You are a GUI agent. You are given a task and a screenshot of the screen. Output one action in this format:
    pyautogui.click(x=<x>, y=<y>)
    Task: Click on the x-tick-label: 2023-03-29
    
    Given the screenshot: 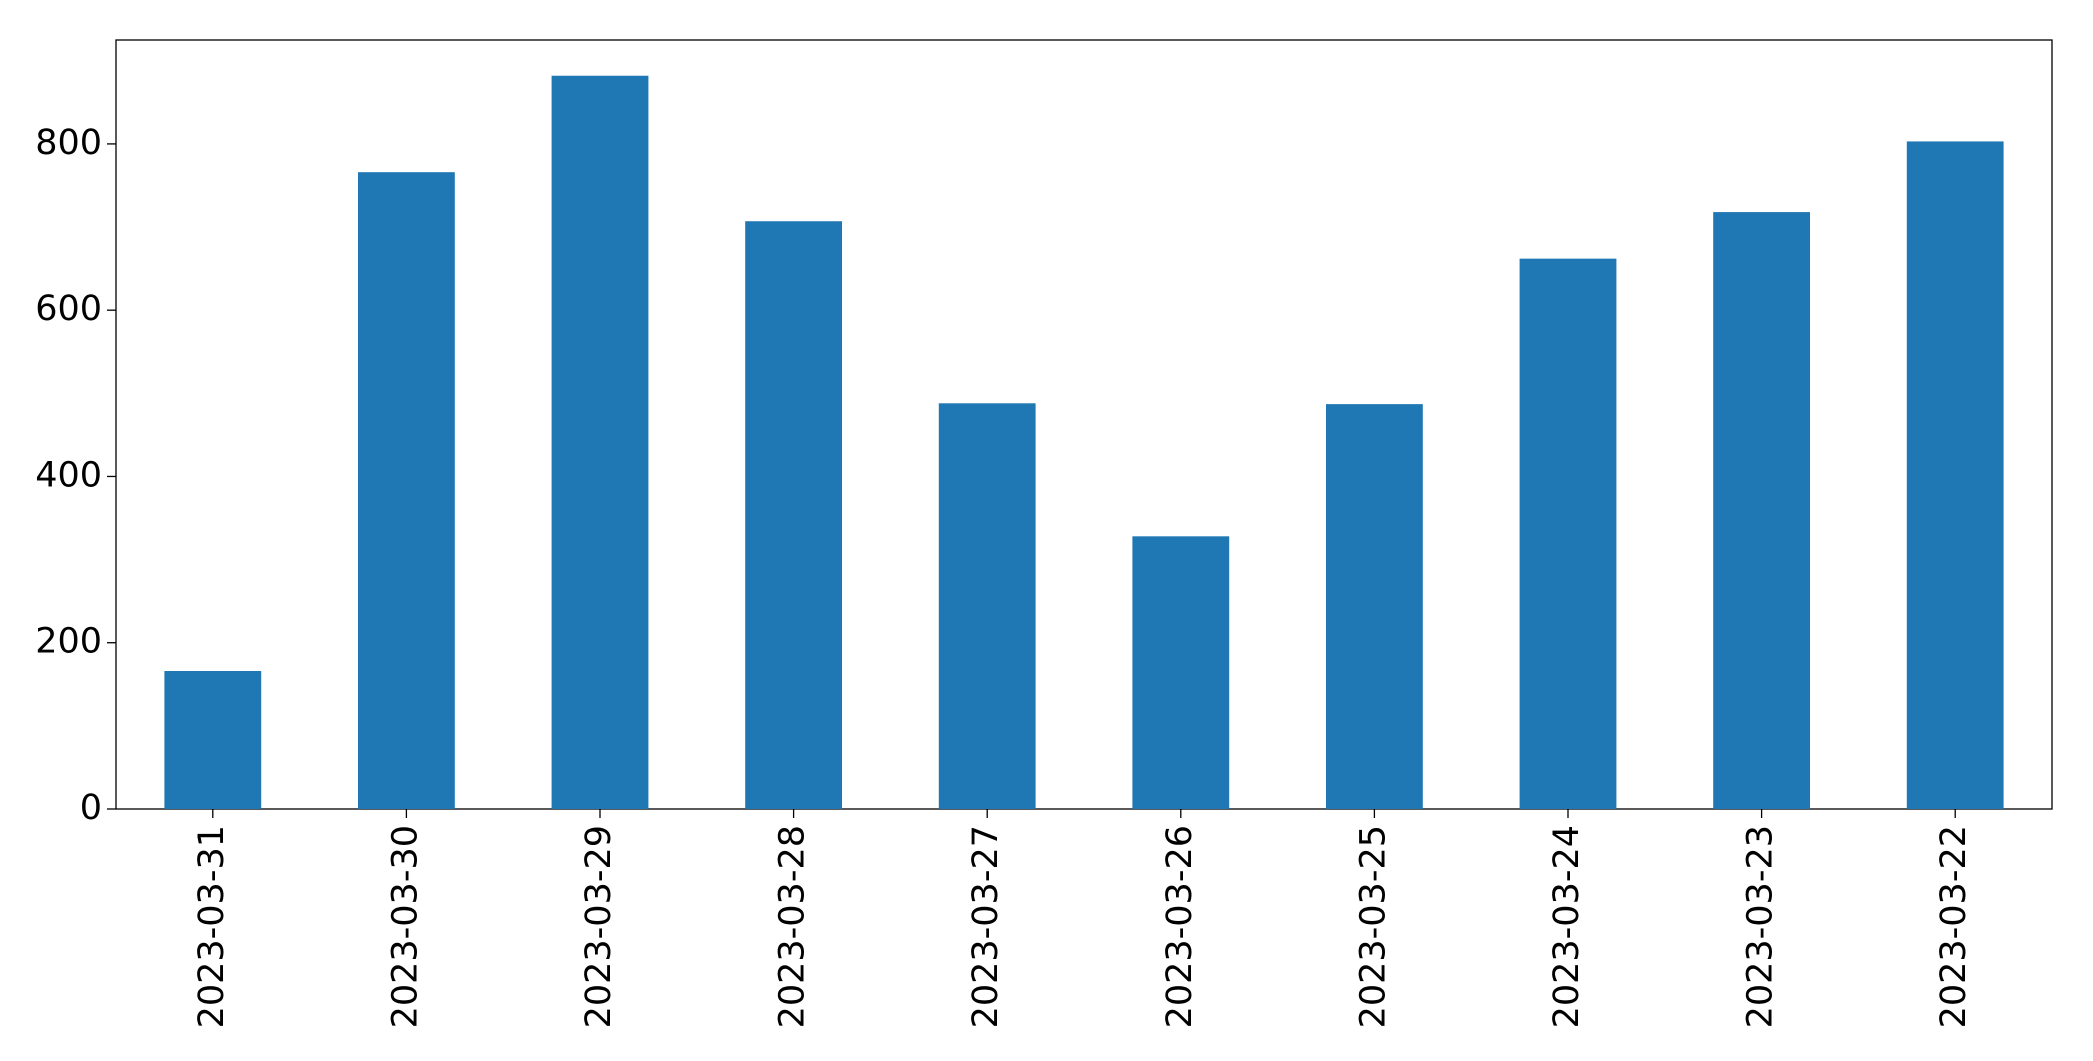 What is the action you would take?
    pyautogui.click(x=599, y=926)
    